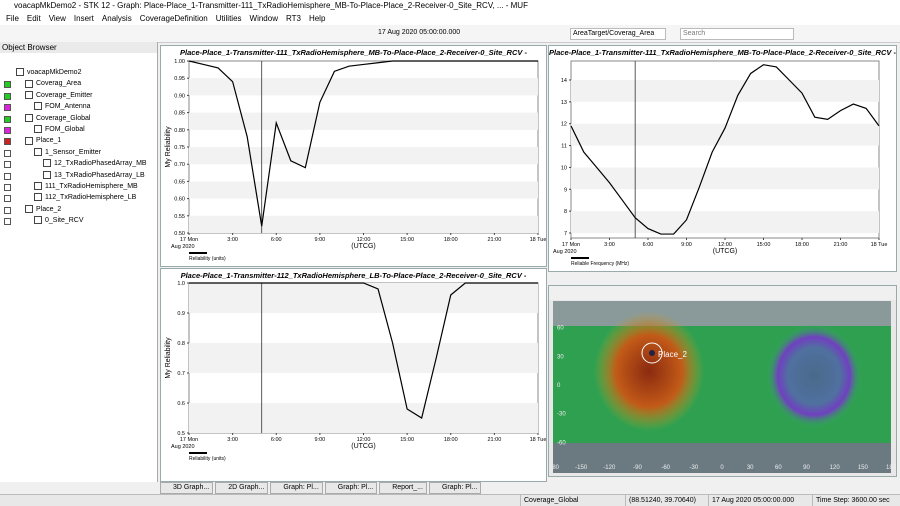 This screenshot has height=506, width=900. I want to click on x-tick-label: 15:00, so click(764, 245).